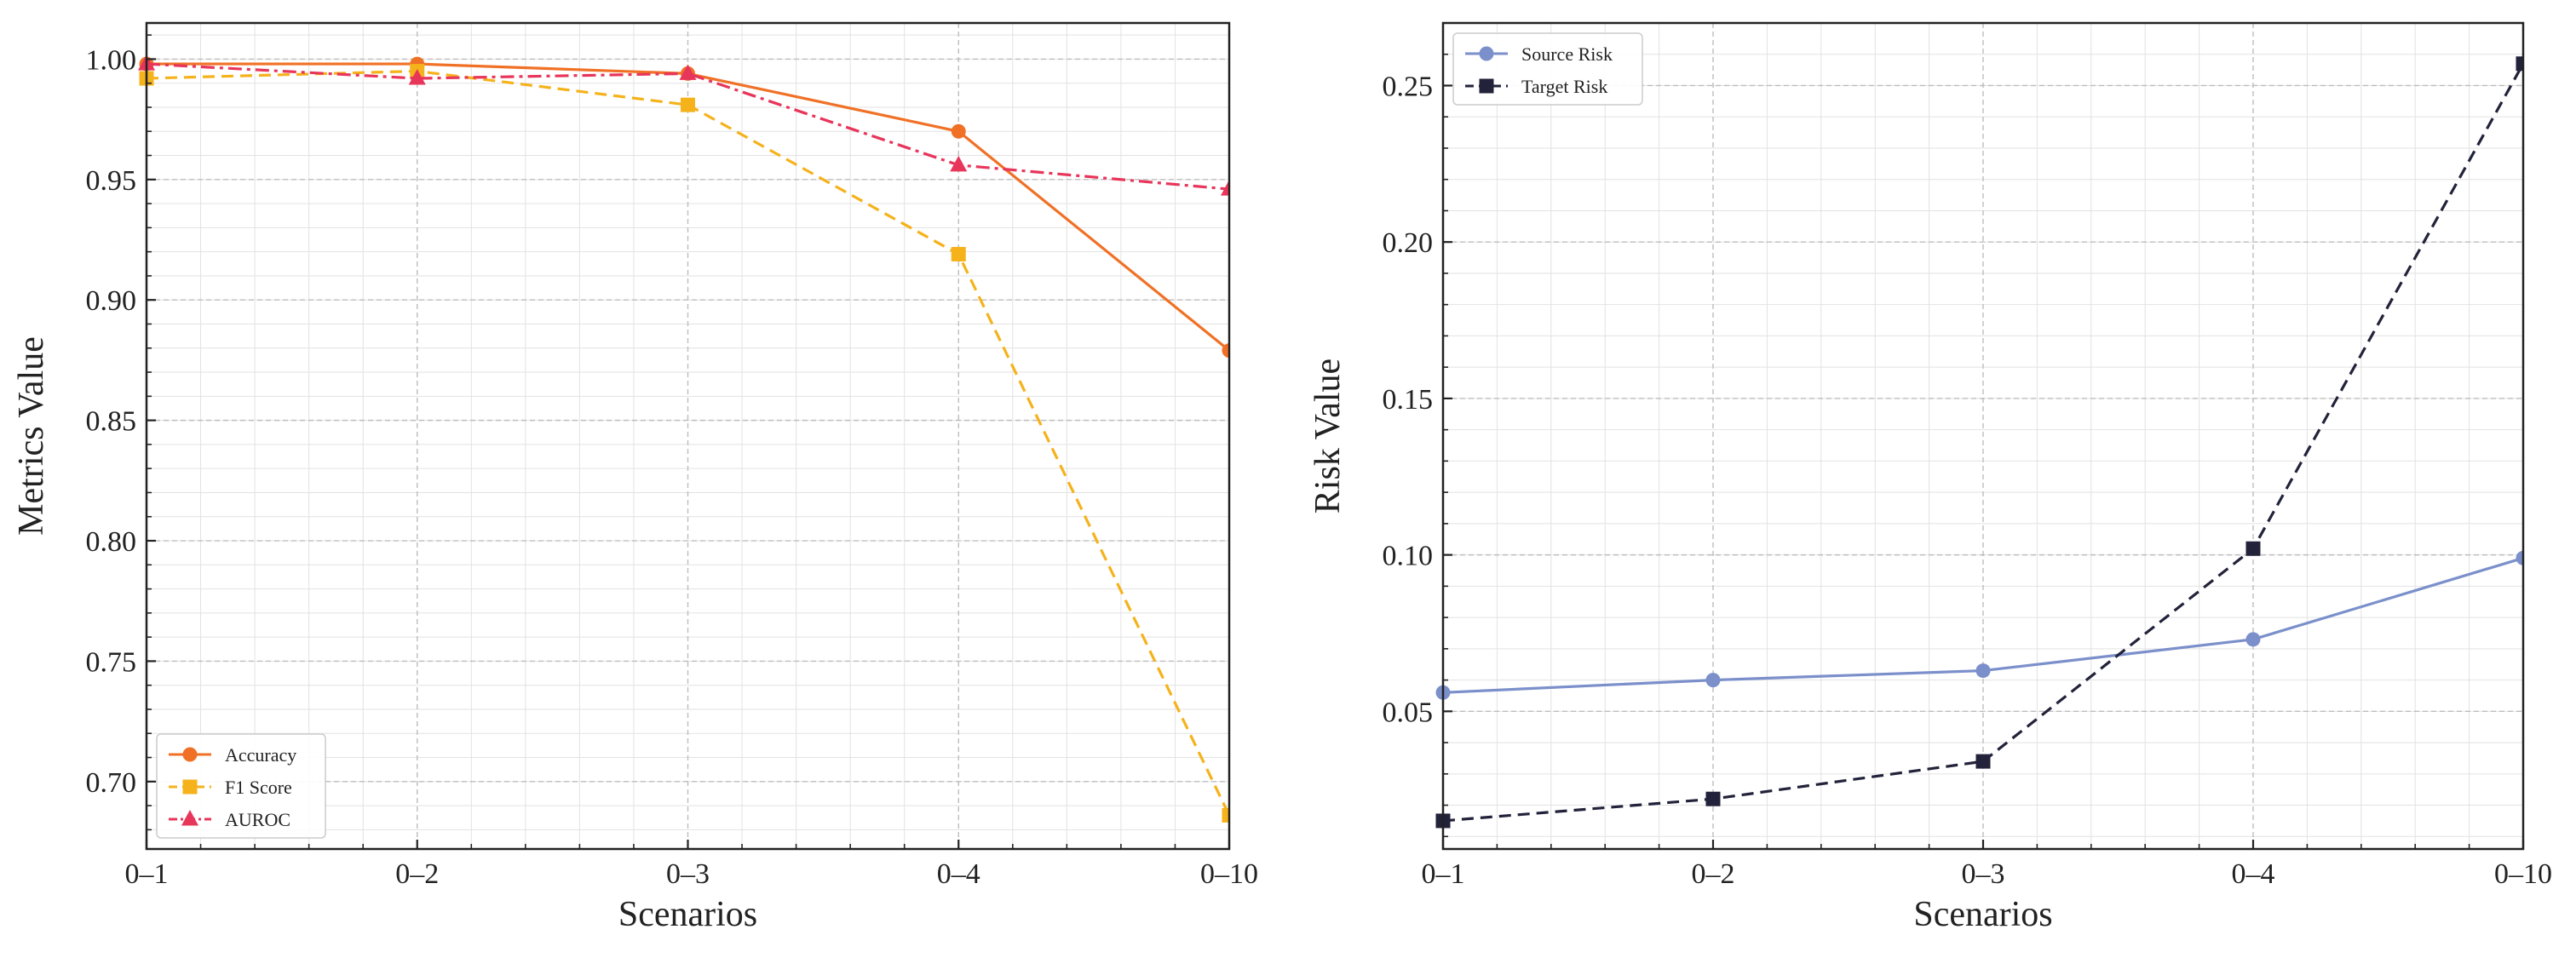  What do you see at coordinates (258, 787) in the screenshot?
I see `legend-label: F1 Score` at bounding box center [258, 787].